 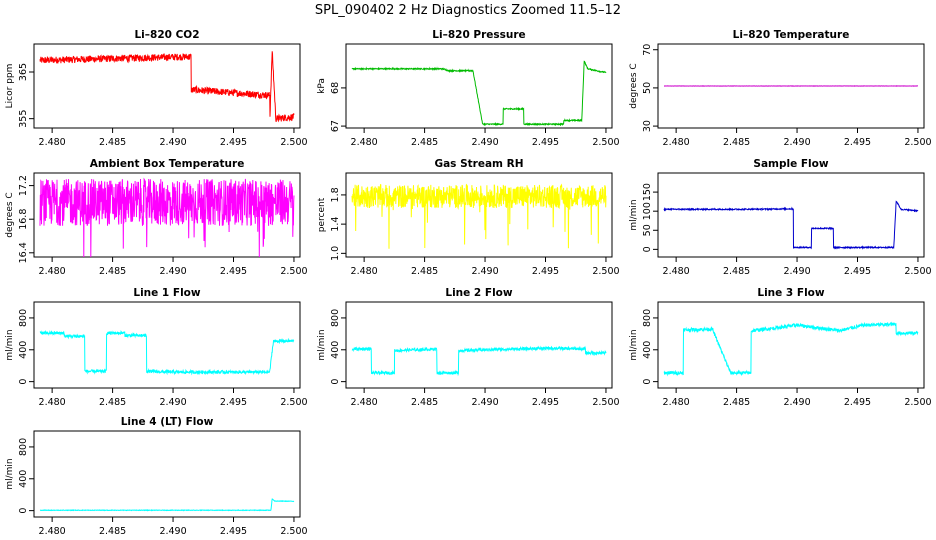 I want to click on panel-title: Line 2 Flow, so click(x=478, y=293).